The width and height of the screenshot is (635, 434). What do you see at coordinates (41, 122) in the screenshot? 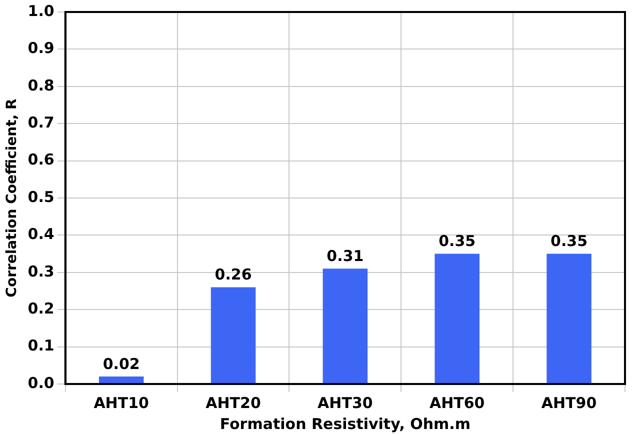
I see `y-tick-label: 0.7` at bounding box center [41, 122].